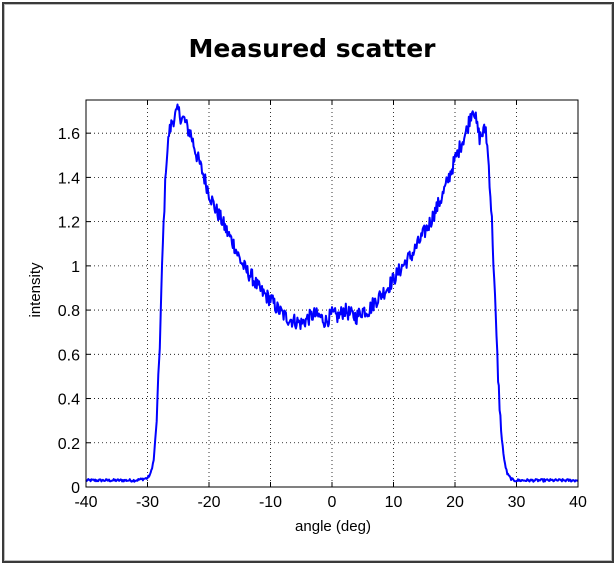 The image size is (616, 565). I want to click on y-tick-label: 0.8, so click(69, 311).